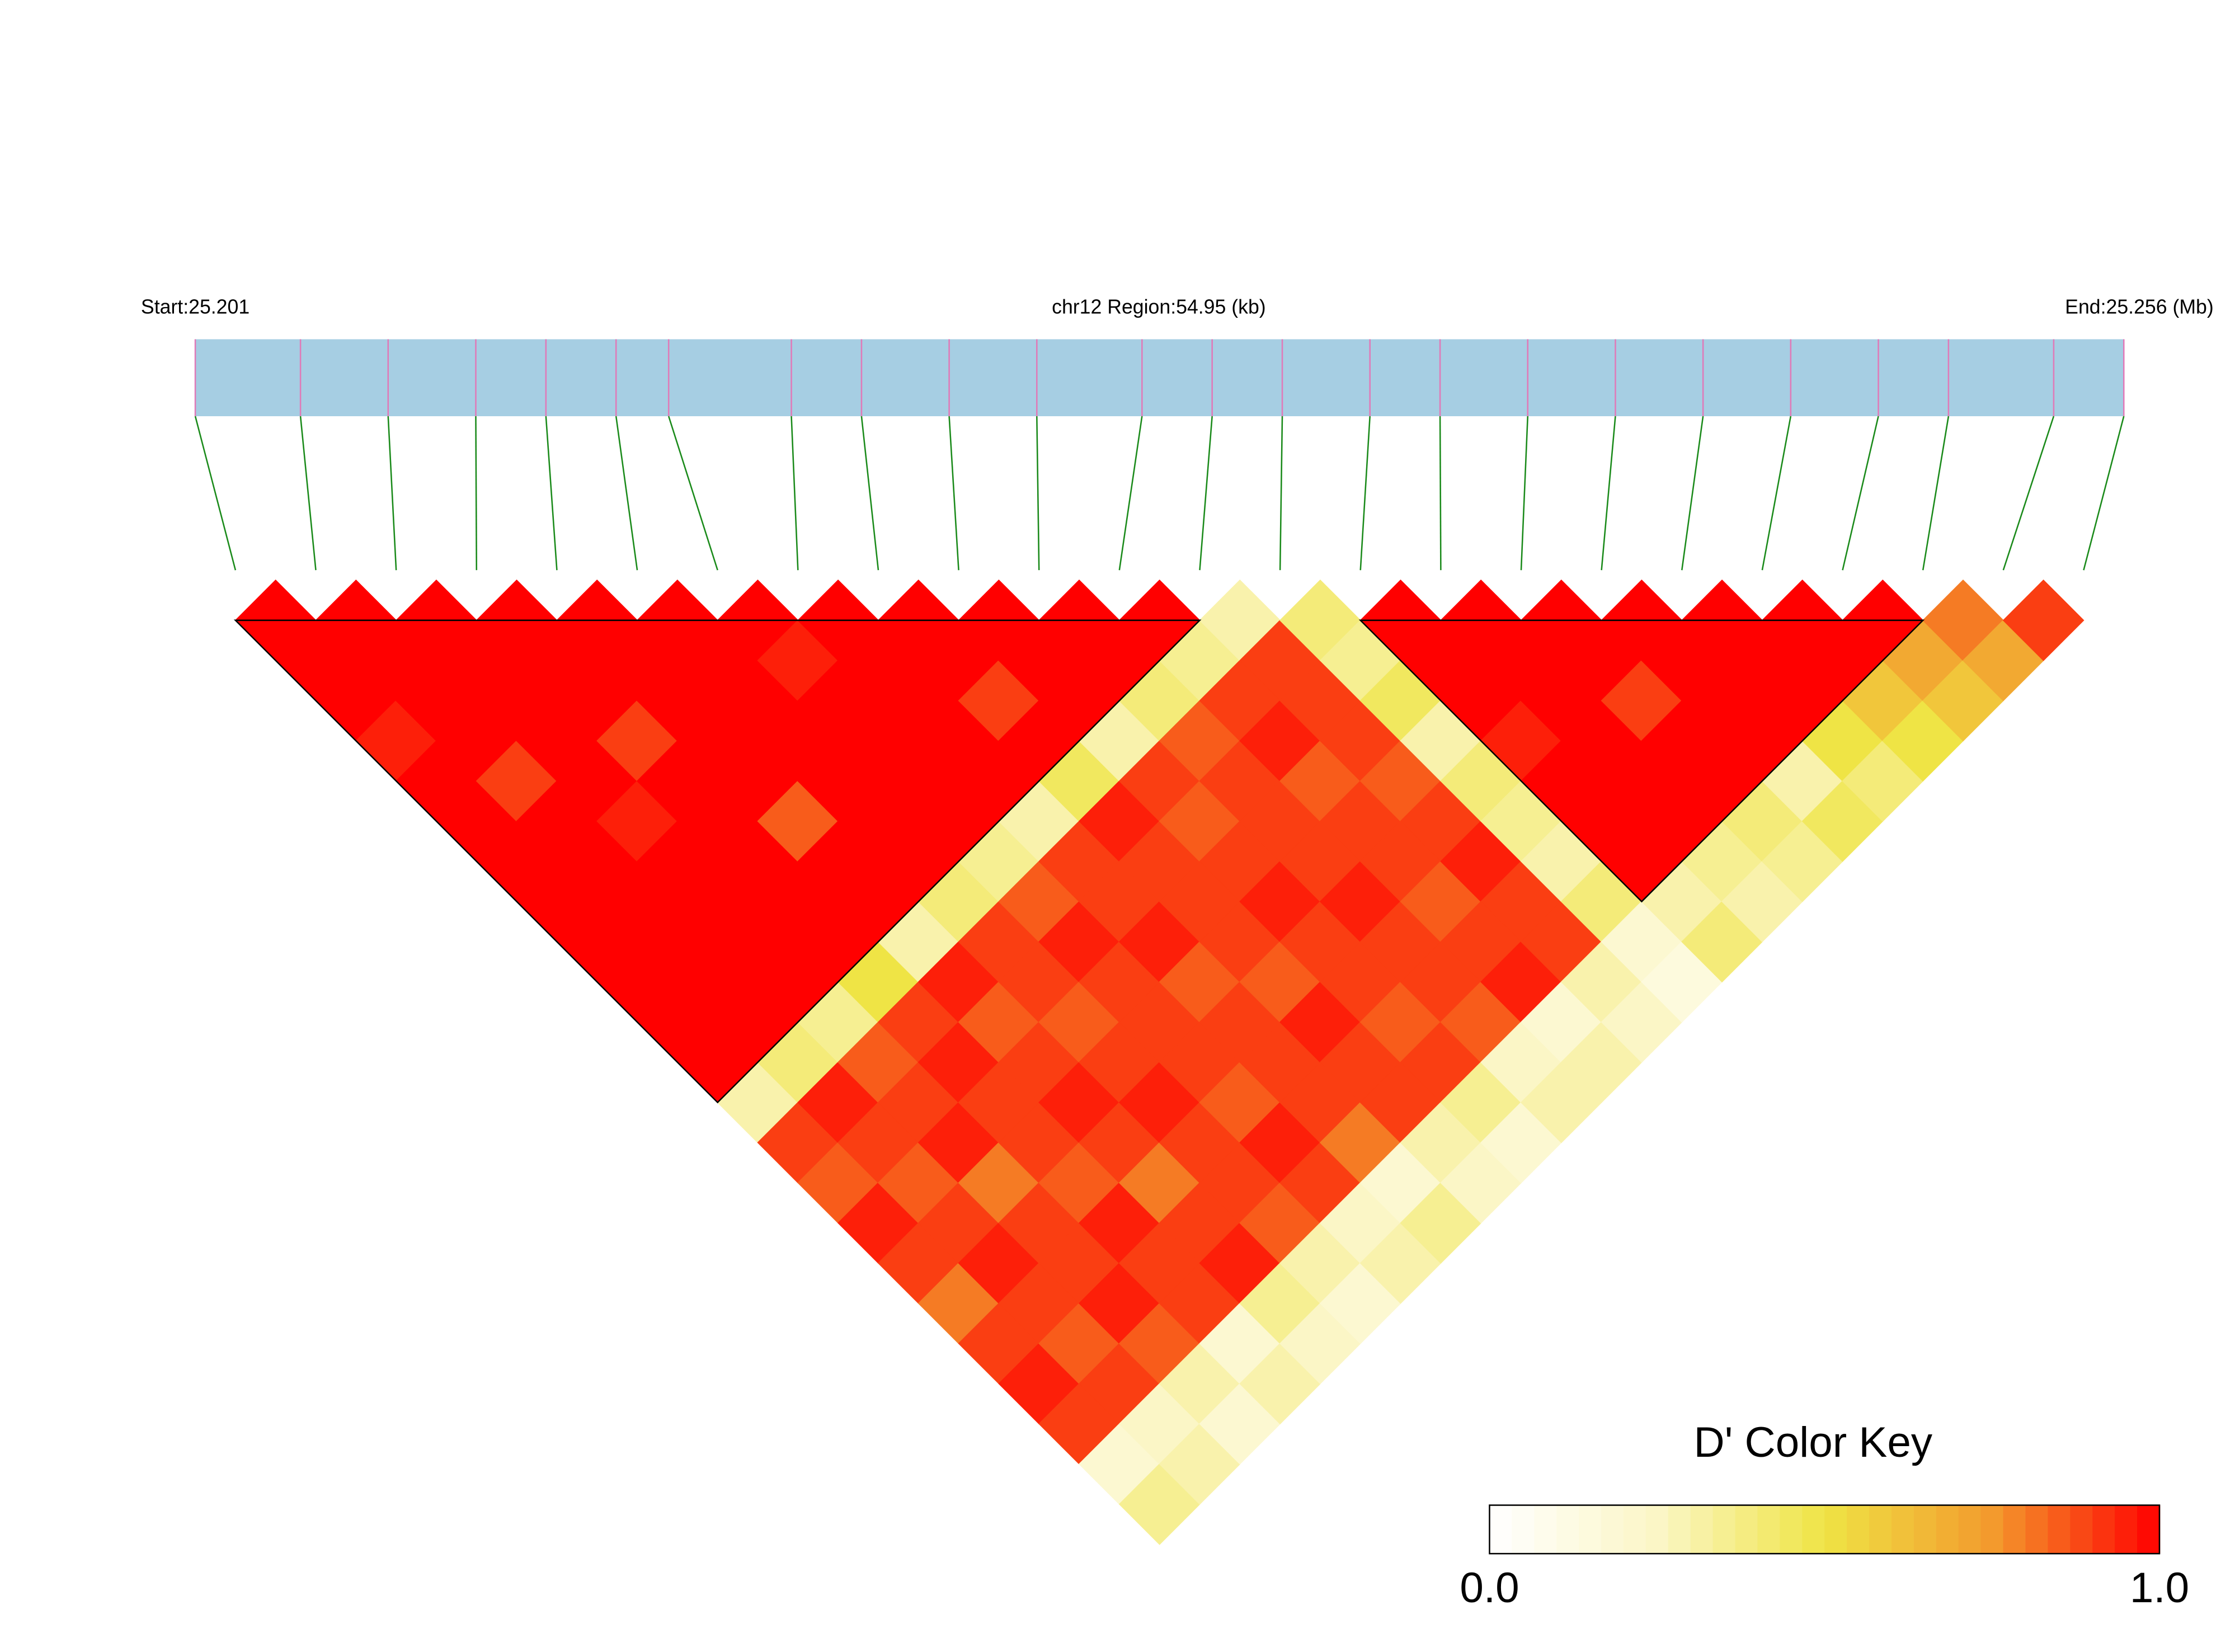 This screenshot has height=1652, width=2235. I want to click on region-bar, so click(1159, 377).